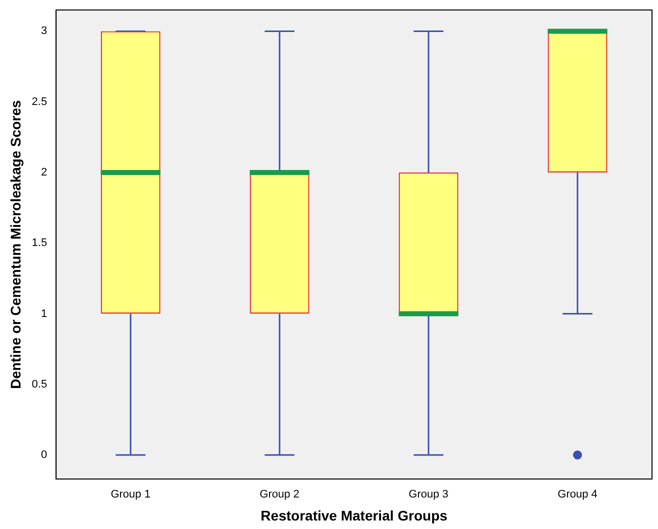  I want to click on y-tick-label: 1, so click(44, 314).